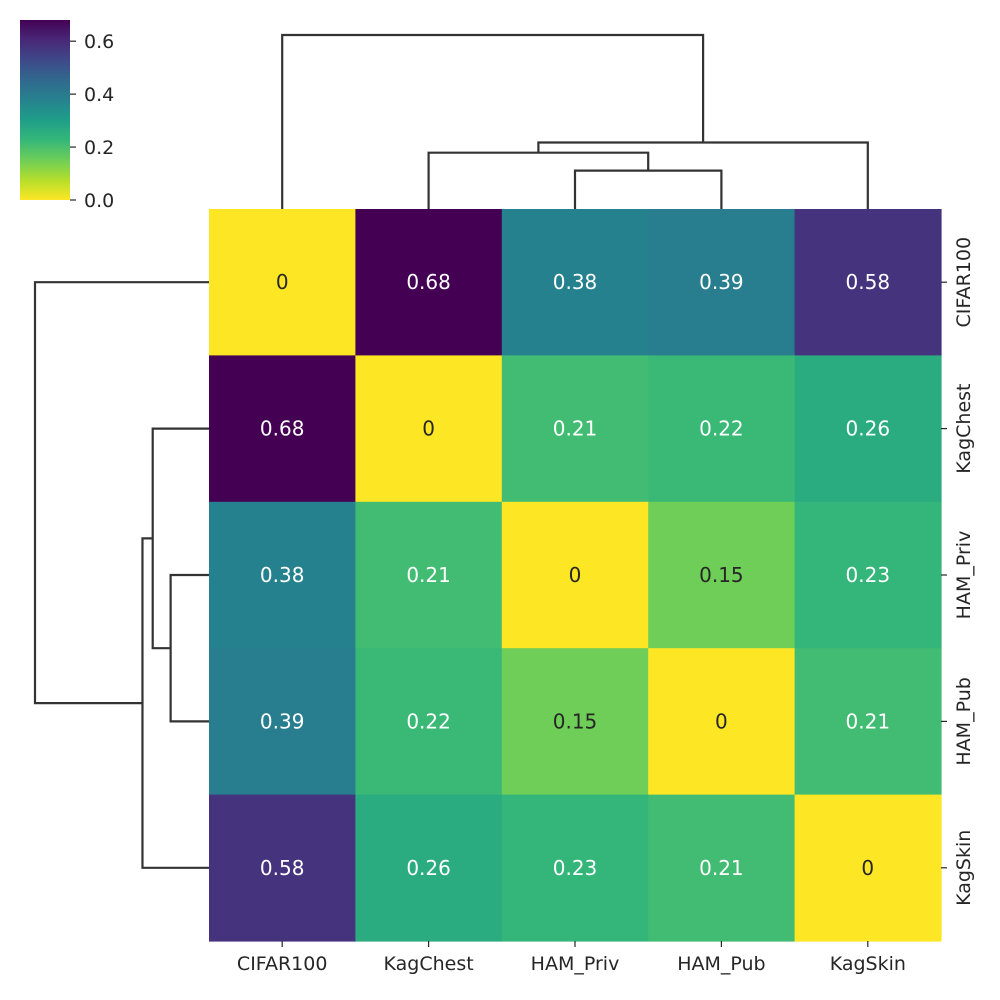 This screenshot has height=1000, width=1000. What do you see at coordinates (99, 95) in the screenshot?
I see `colorbar-tick-label: 0.4` at bounding box center [99, 95].